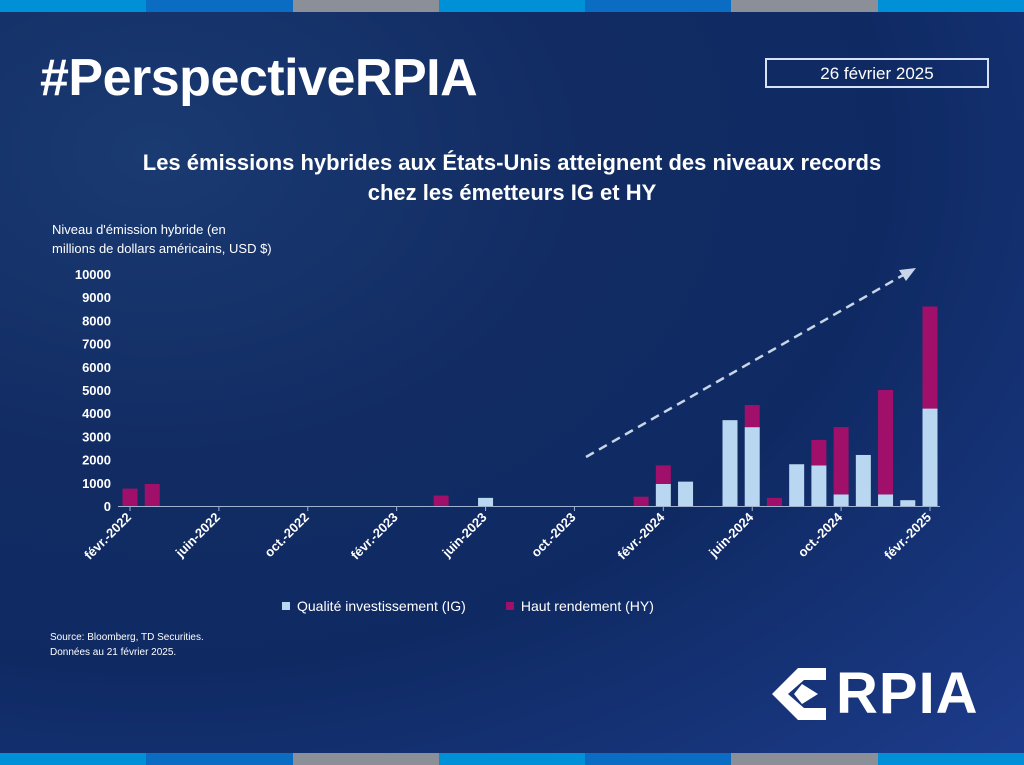 The image size is (1024, 765). What do you see at coordinates (464, 535) in the screenshot?
I see `x-tick-label: juin-2023` at bounding box center [464, 535].